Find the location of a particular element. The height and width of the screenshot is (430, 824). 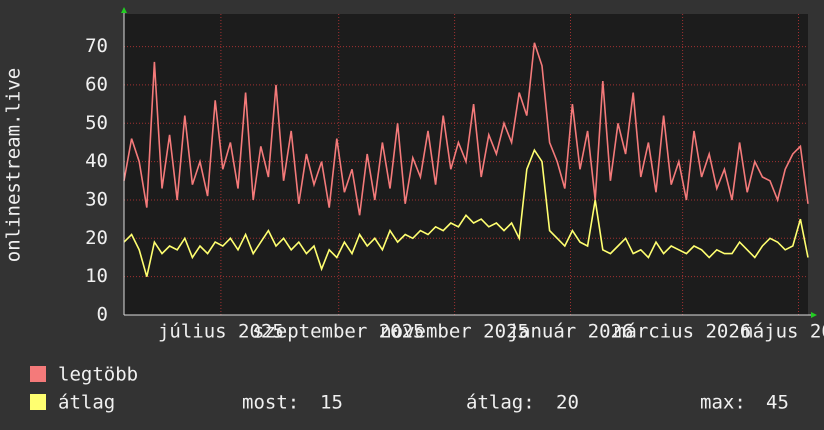

y-tick-label: 50 is located at coordinates (96, 123).